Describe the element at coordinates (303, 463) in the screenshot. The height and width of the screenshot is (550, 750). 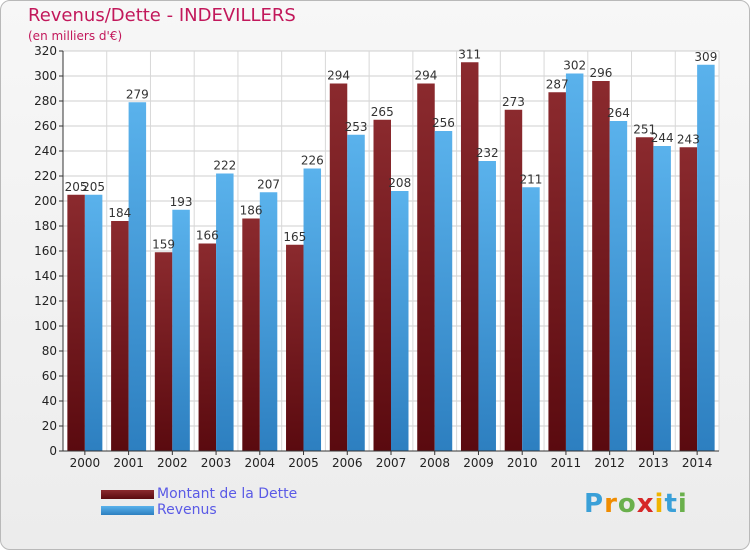
I see `x-tick-label: 2005` at that location.